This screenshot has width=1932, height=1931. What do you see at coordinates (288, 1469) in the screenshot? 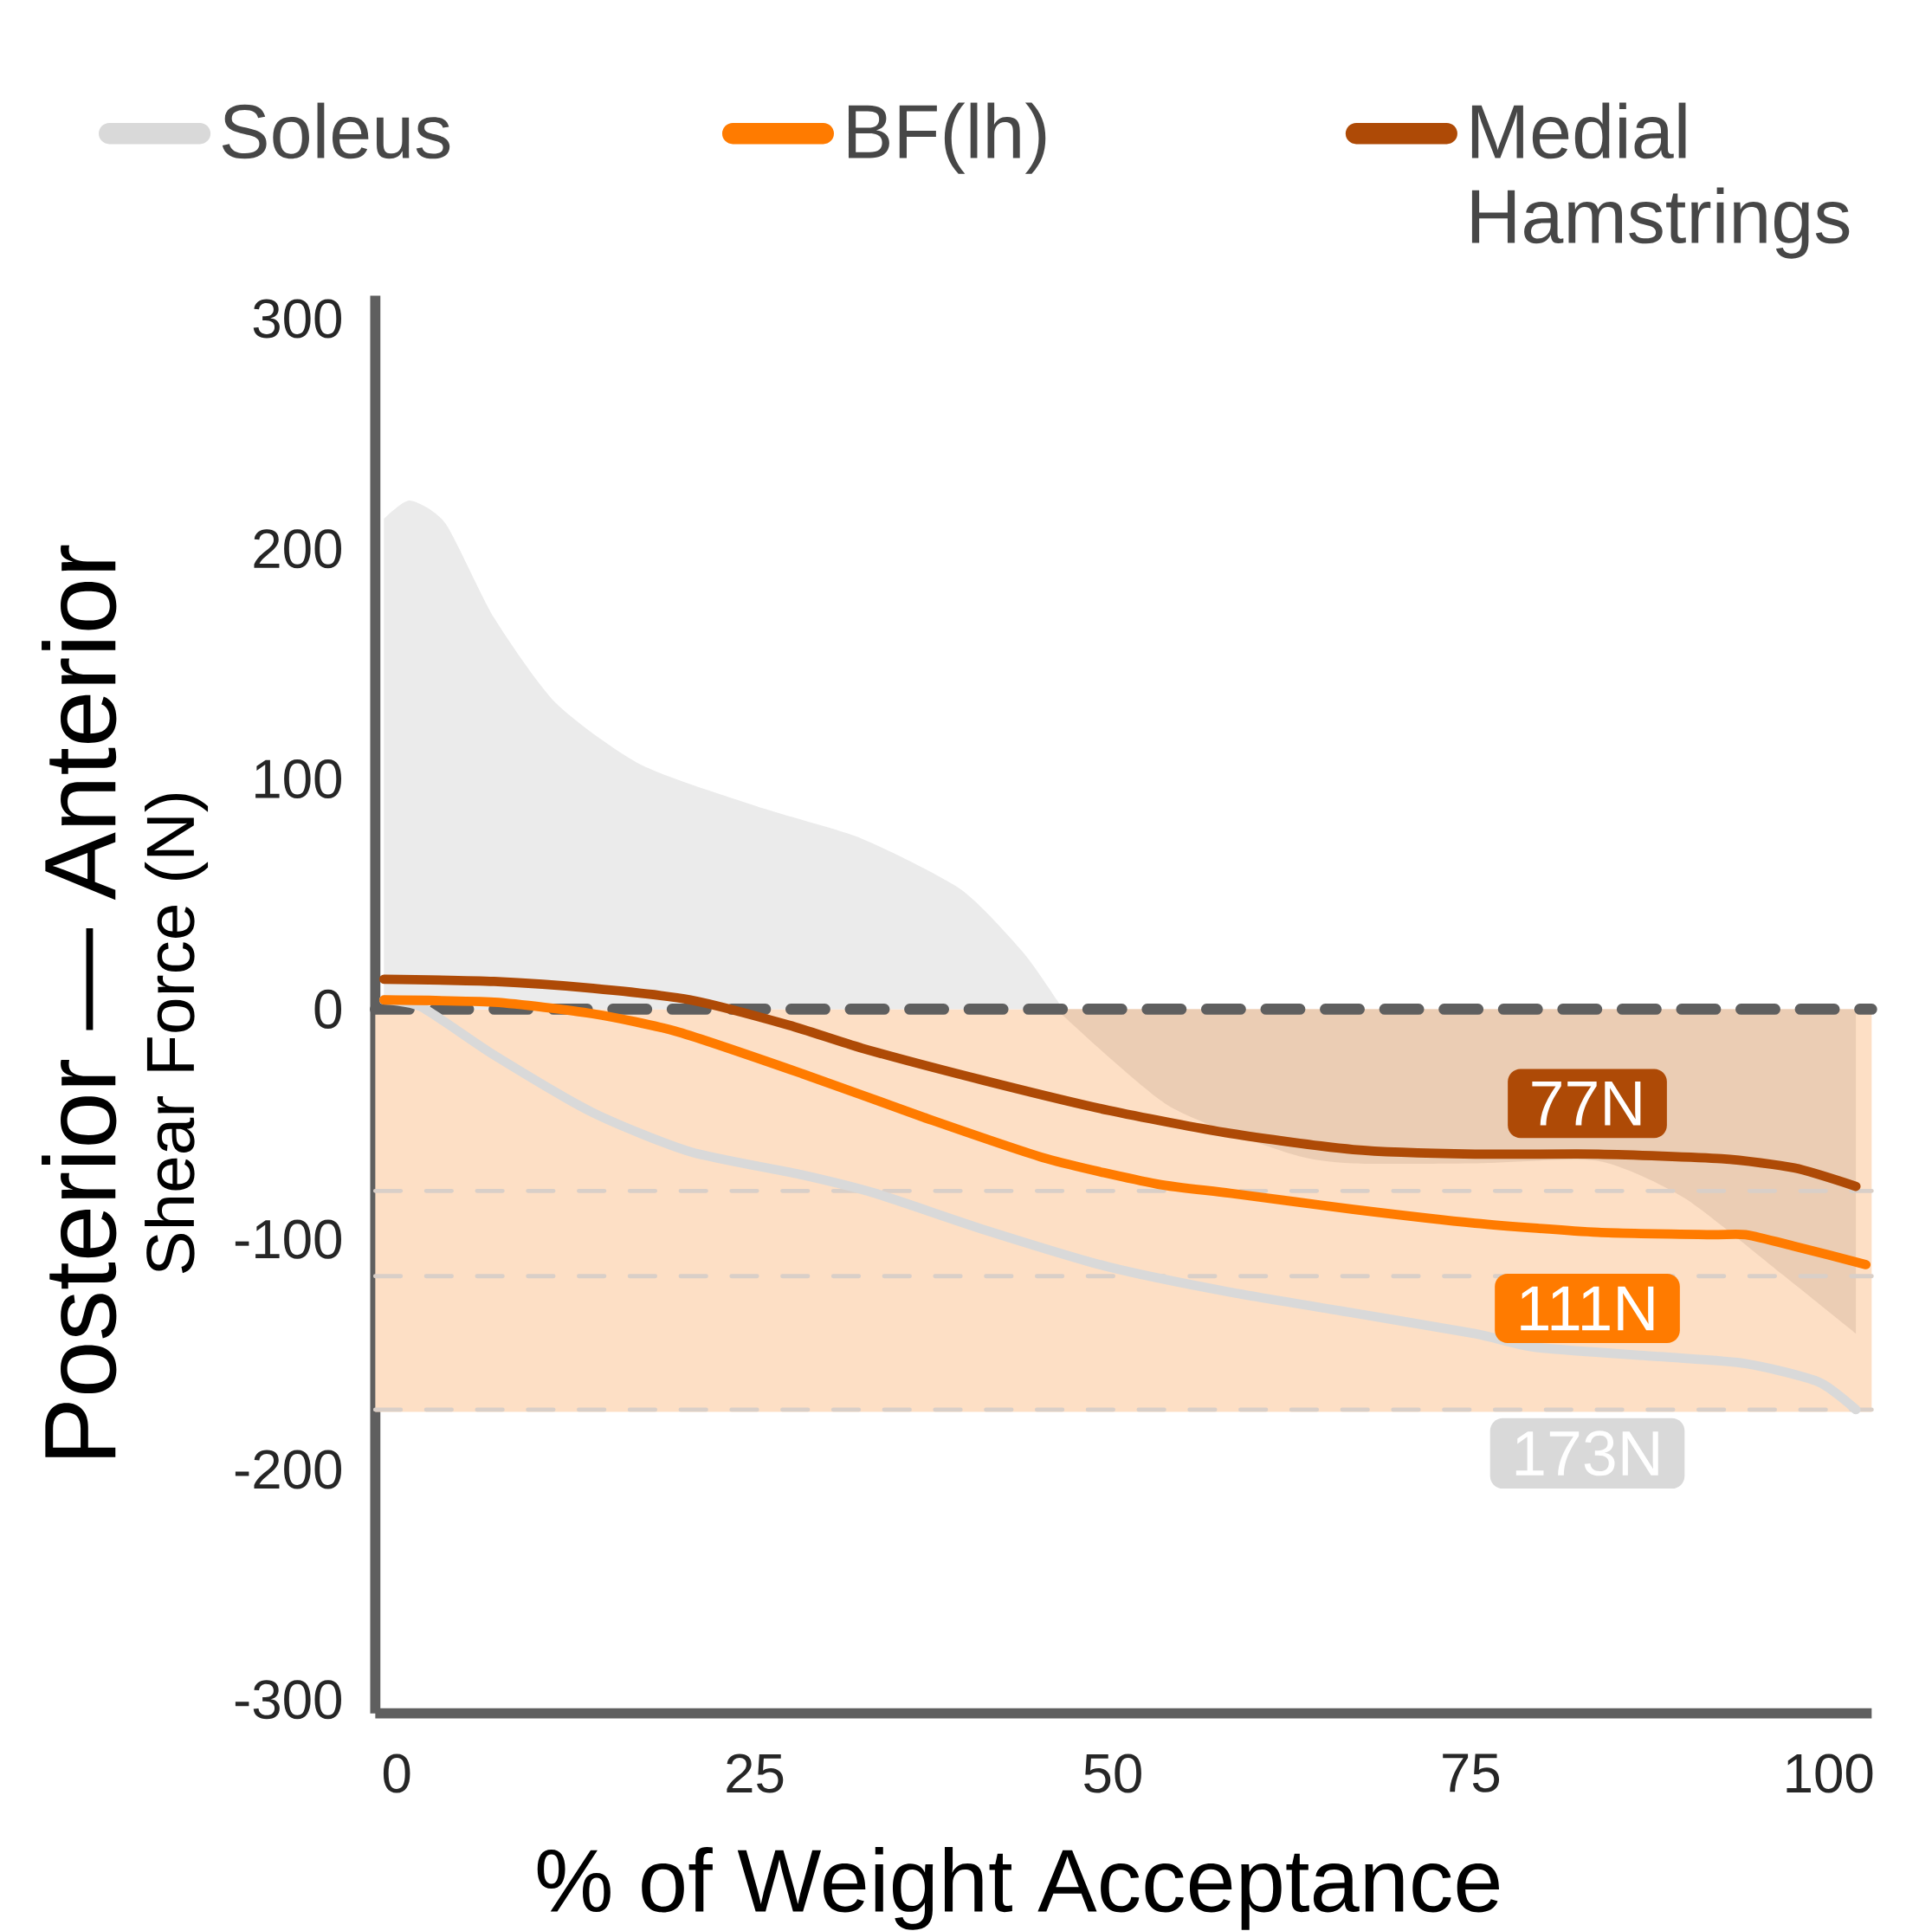
I see `y-tick-label: -200` at bounding box center [288, 1469].